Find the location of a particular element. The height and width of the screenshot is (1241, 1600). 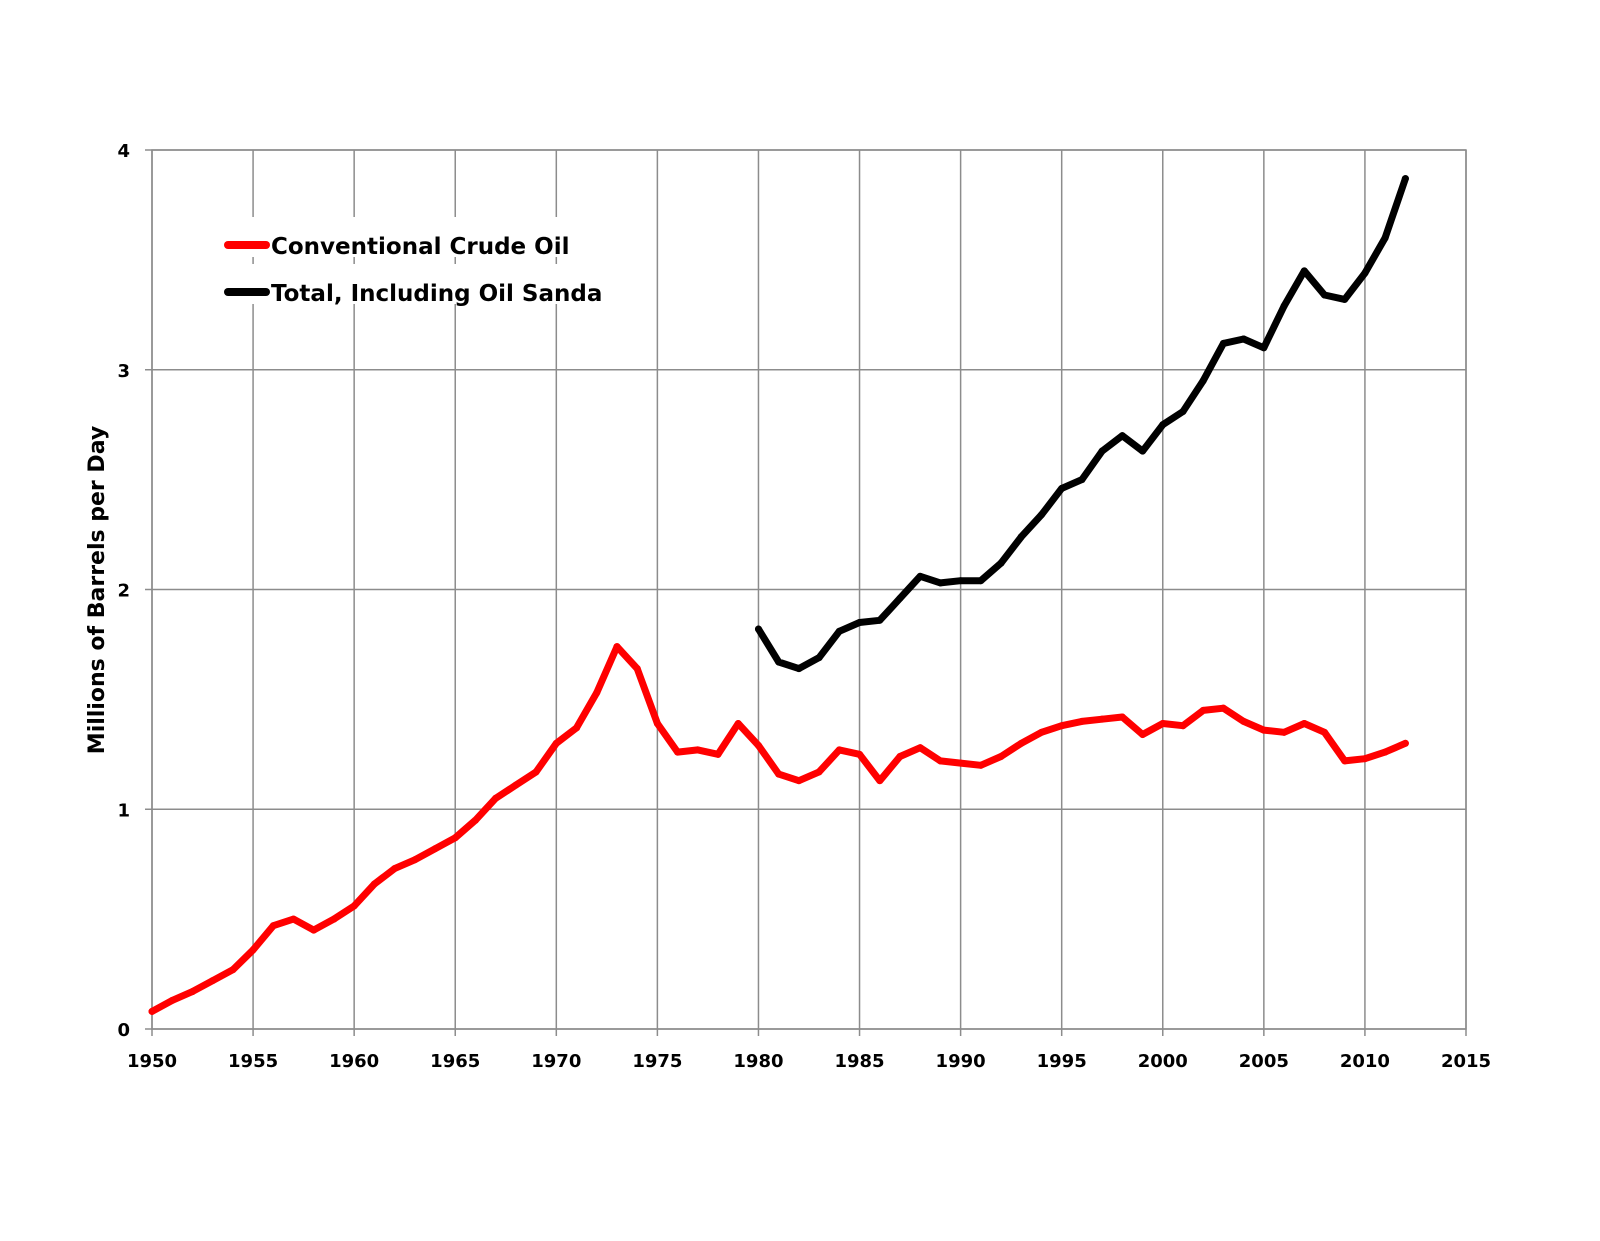

data-point-1-2006 is located at coordinates (1284, 306).